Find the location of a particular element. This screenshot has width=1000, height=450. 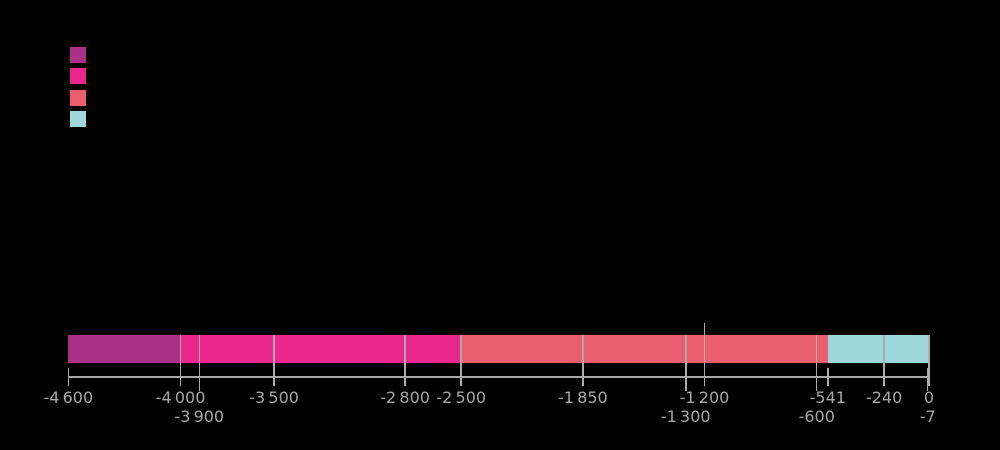

tick-label: -240 is located at coordinates (884, 397).